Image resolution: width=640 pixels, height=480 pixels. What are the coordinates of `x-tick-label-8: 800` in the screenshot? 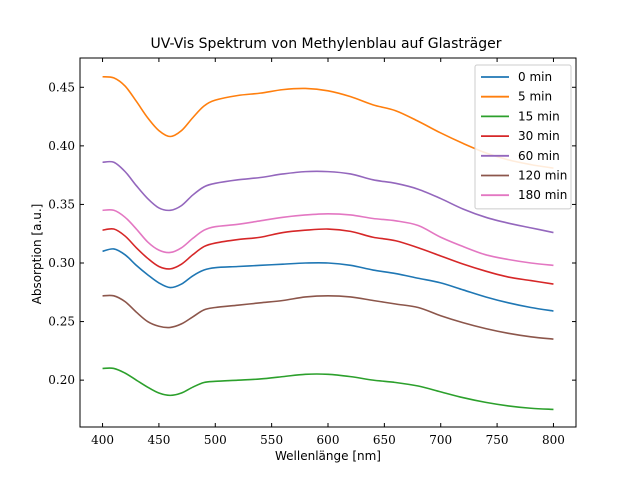 It's located at (553, 440).